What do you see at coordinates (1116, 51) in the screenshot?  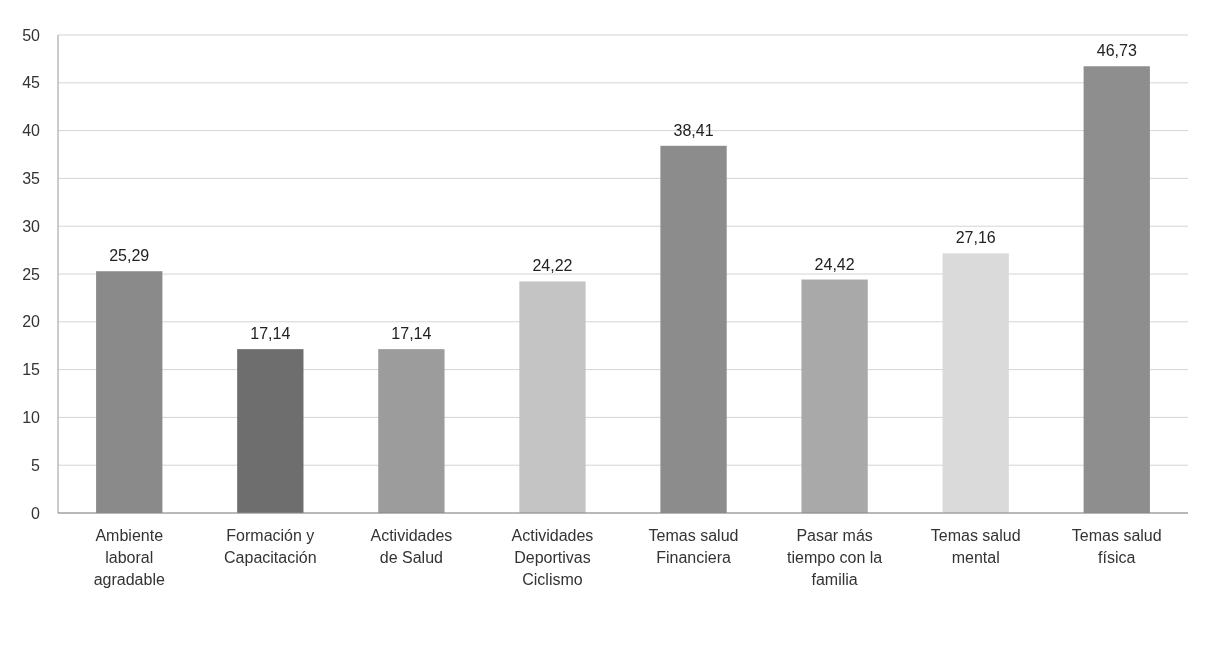 I see `data-label: 46,73` at bounding box center [1116, 51].